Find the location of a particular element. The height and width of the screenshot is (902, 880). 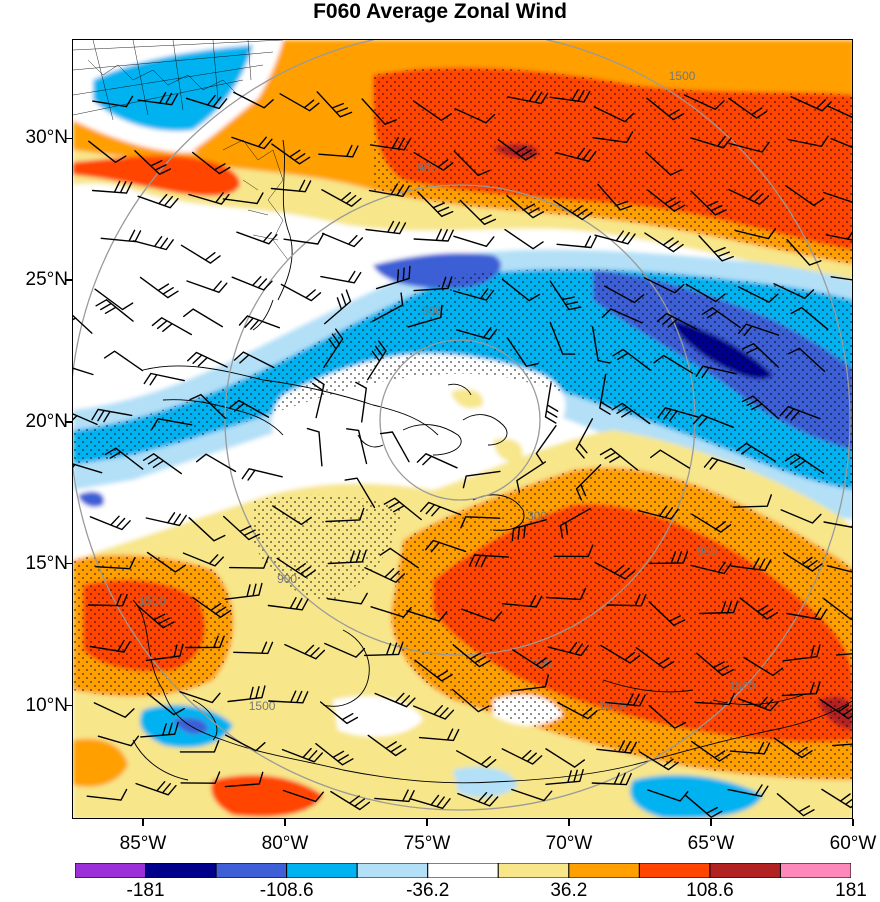

colorbar-swatch is located at coordinates (111, 870).